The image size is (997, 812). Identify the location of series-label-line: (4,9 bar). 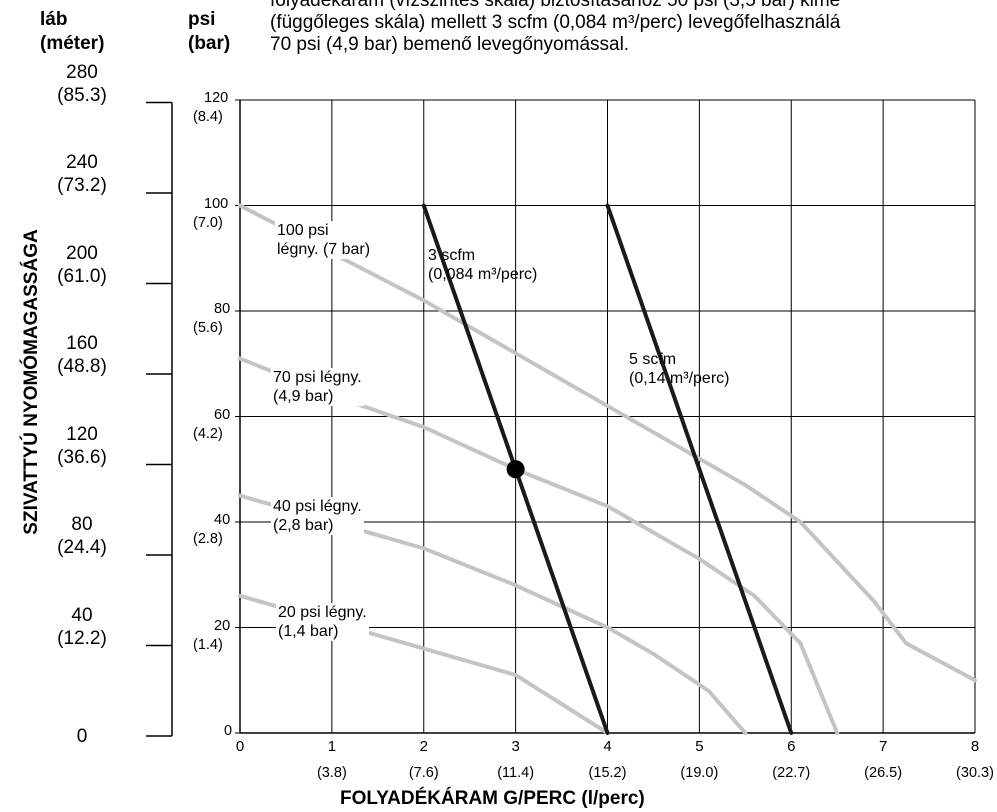
(317, 396).